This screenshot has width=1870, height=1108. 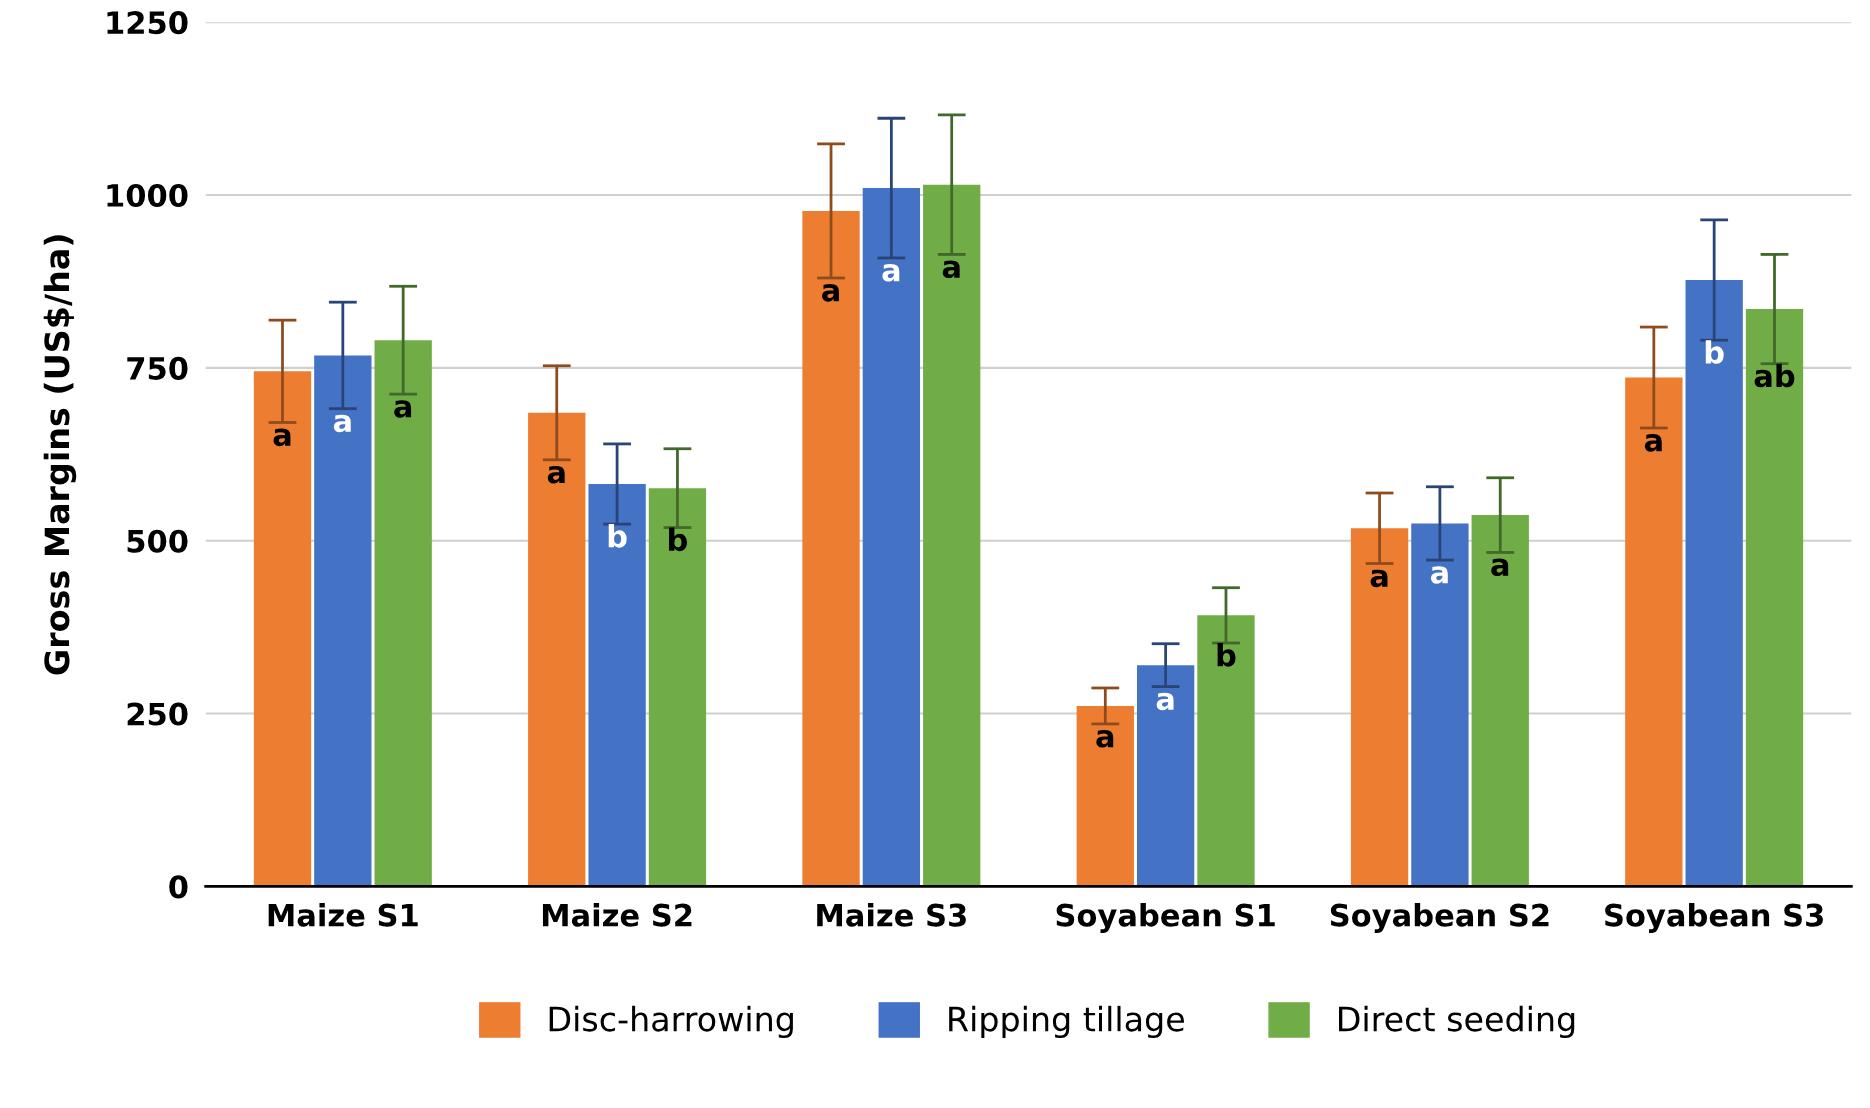 I want to click on y-tick-label: 1000, so click(x=147, y=195).